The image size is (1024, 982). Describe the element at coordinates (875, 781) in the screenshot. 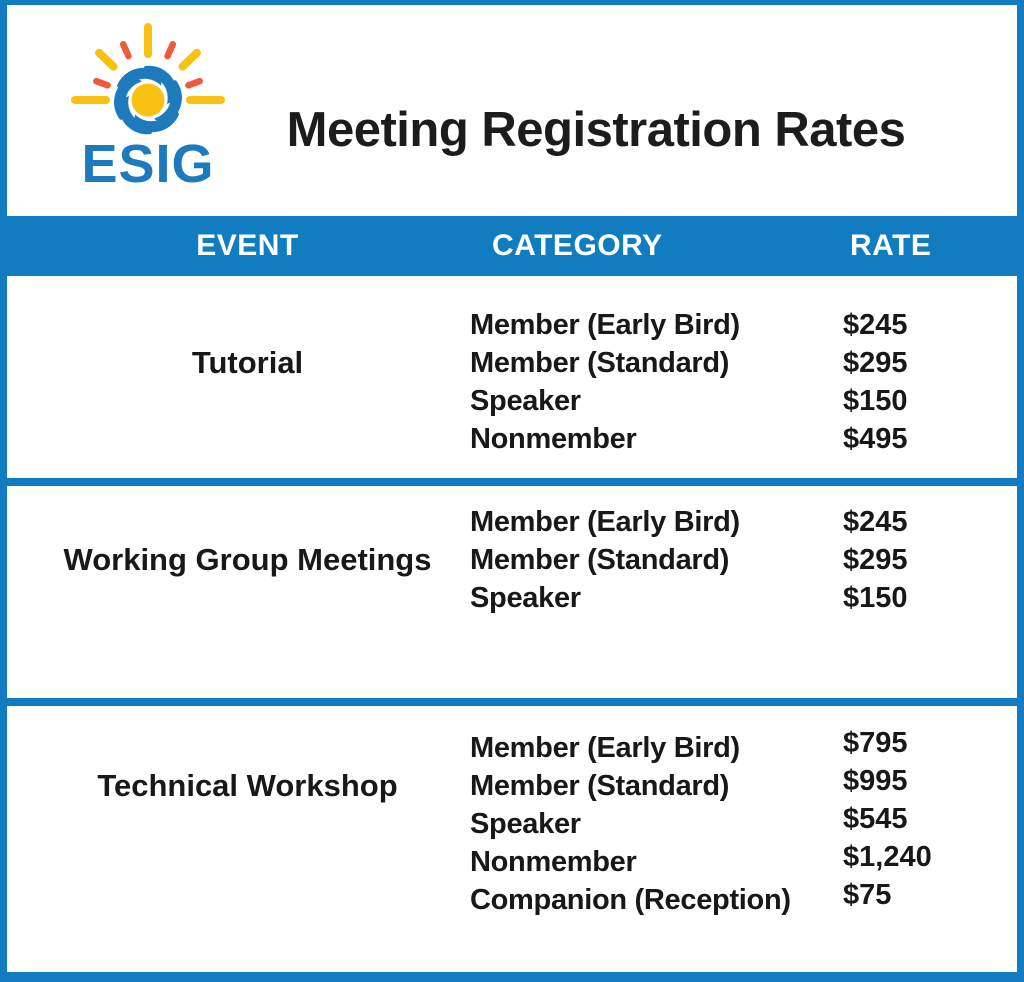

I see `rate-value: $995` at that location.